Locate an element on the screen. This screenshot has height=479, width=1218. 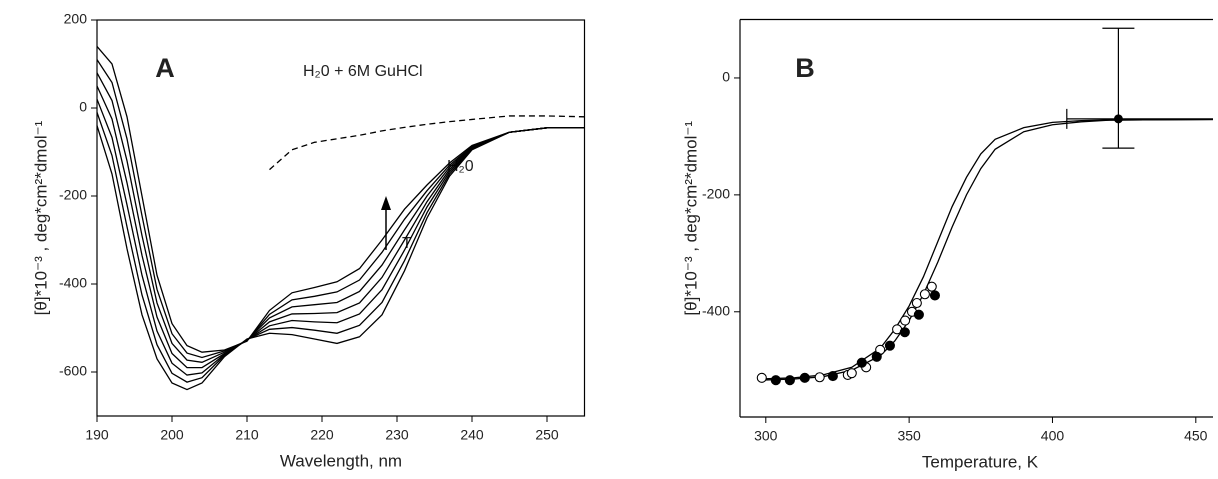
x-tick-label: 450 is located at coordinates (1196, 436).